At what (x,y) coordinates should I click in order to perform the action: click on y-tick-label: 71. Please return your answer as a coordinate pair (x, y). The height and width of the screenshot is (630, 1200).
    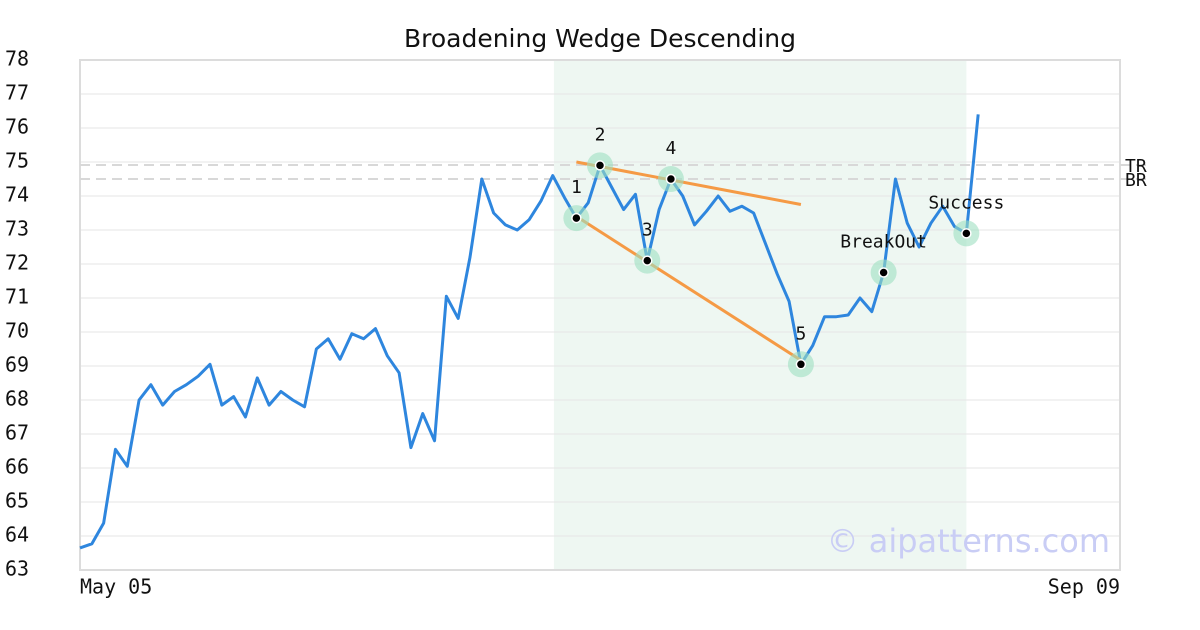
    Looking at the image, I should click on (17, 297).